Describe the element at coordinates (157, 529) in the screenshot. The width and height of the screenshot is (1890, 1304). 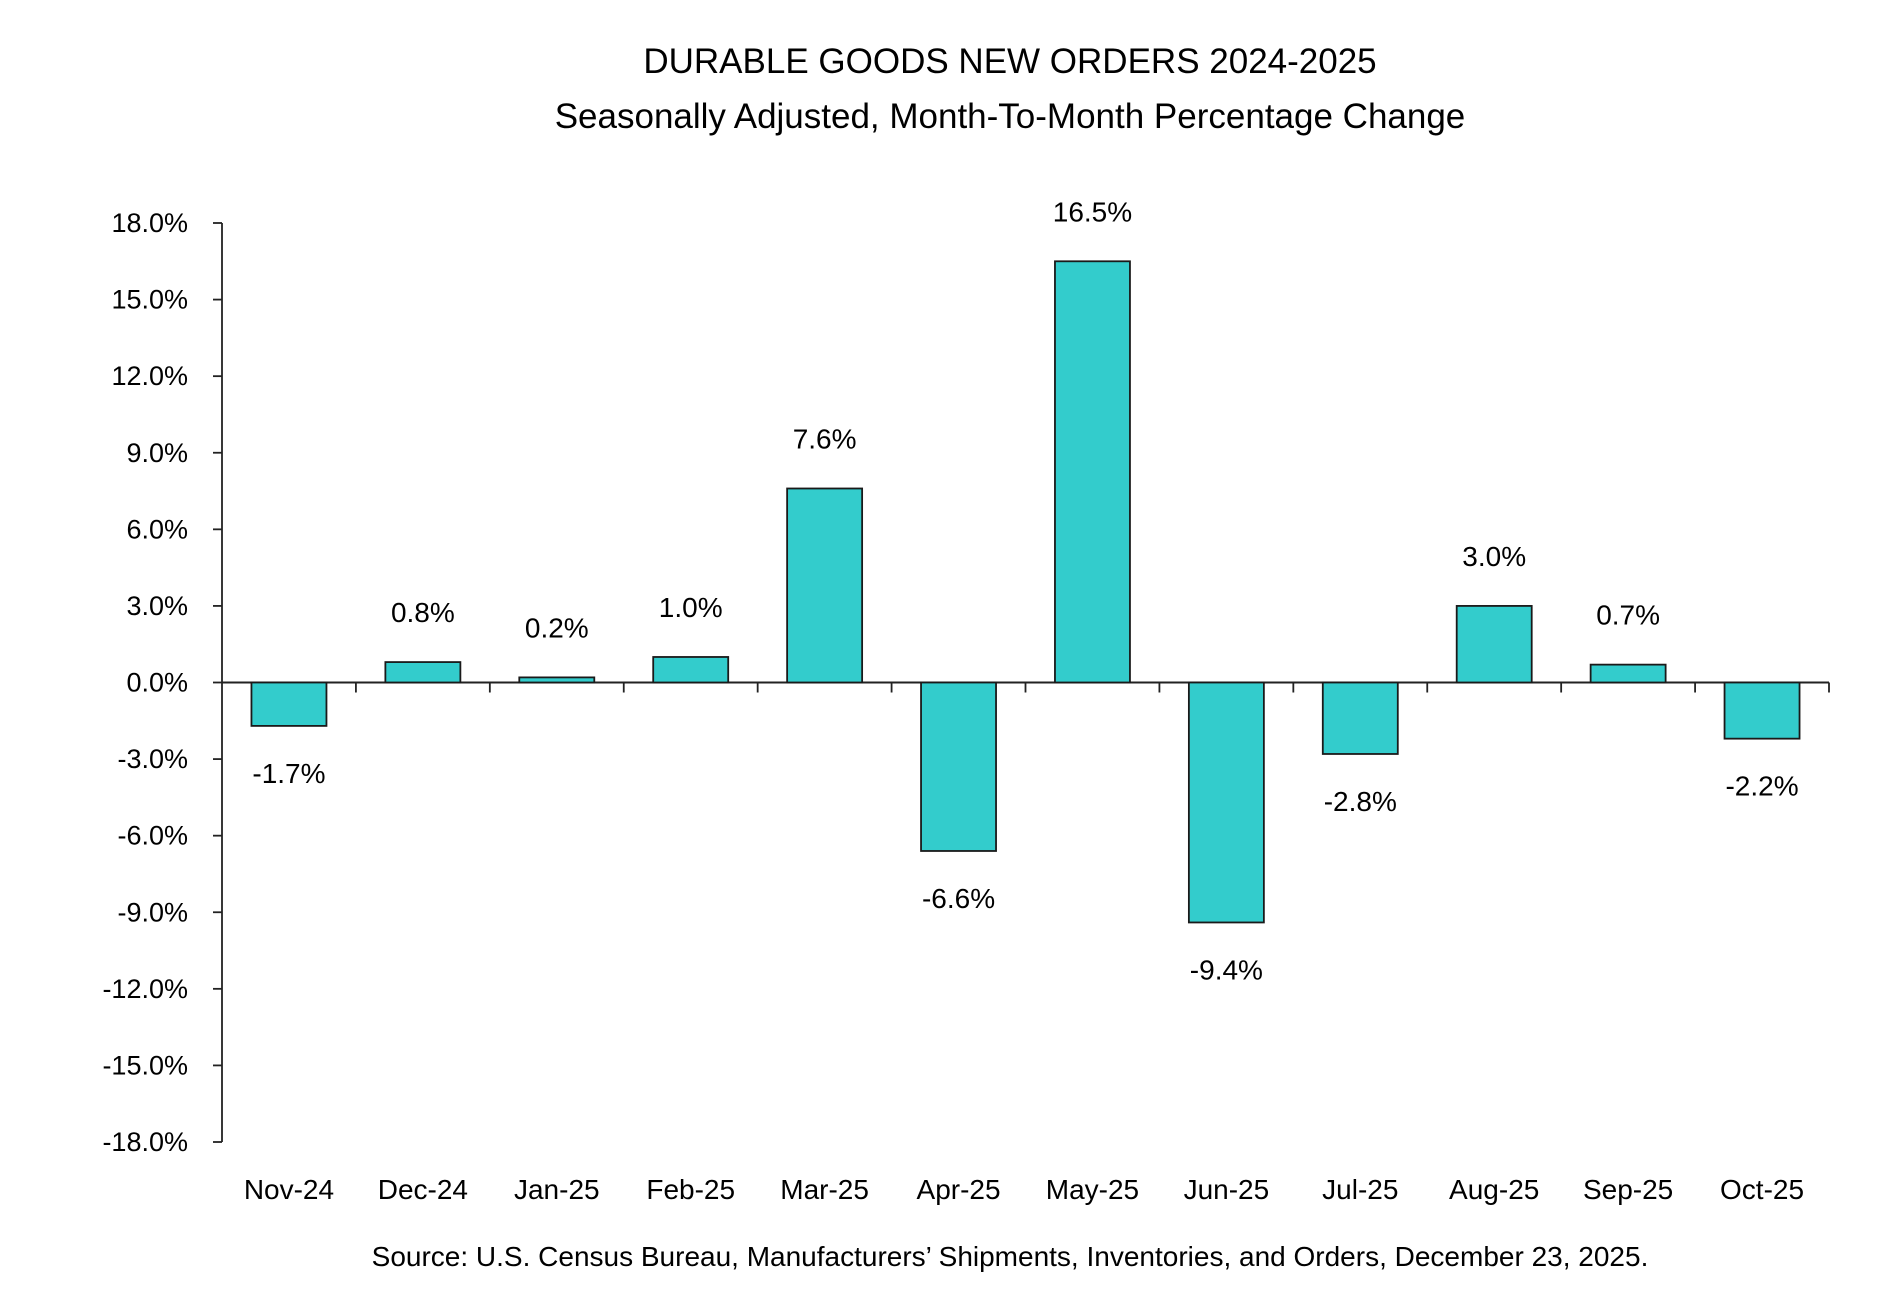
I see `y-tick-label: 6.0%` at that location.